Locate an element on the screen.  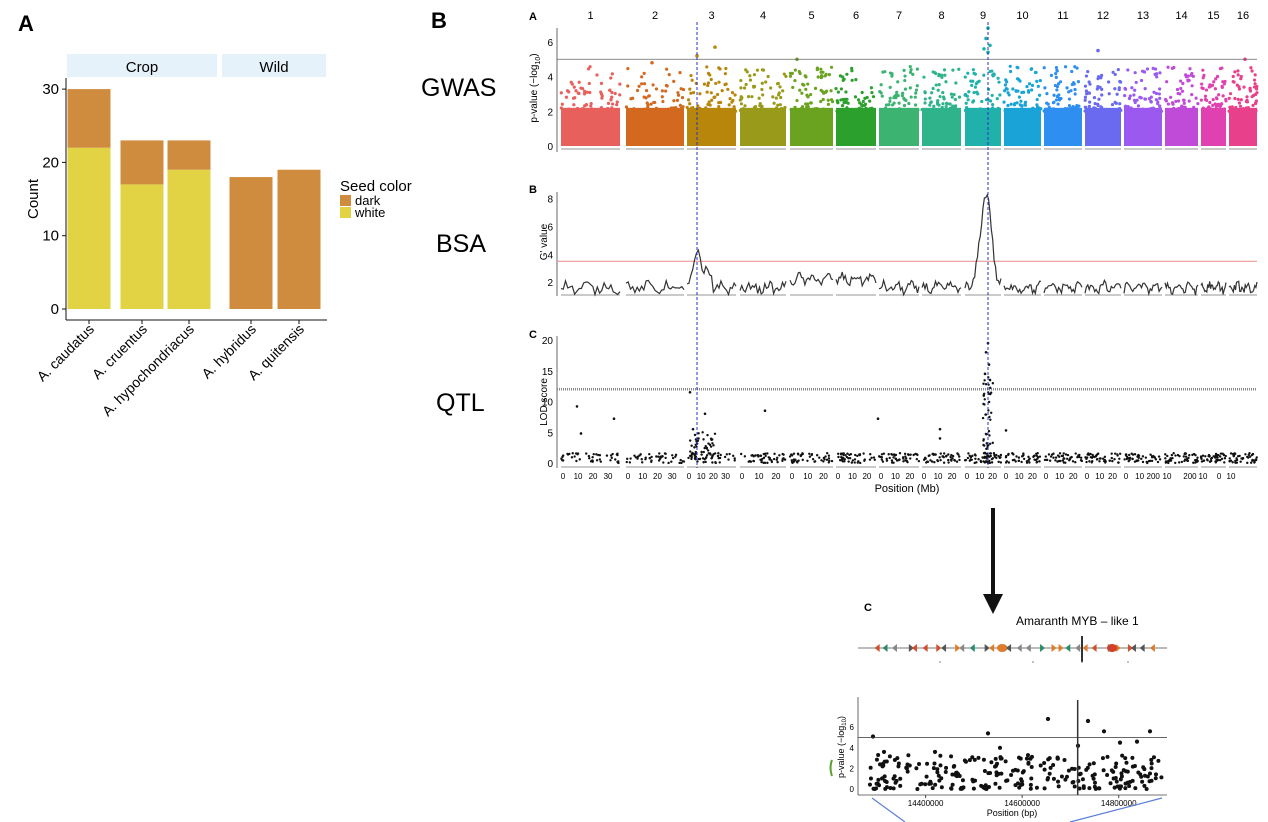
zoom-panel-letter: C is located at coordinates (868, 608).